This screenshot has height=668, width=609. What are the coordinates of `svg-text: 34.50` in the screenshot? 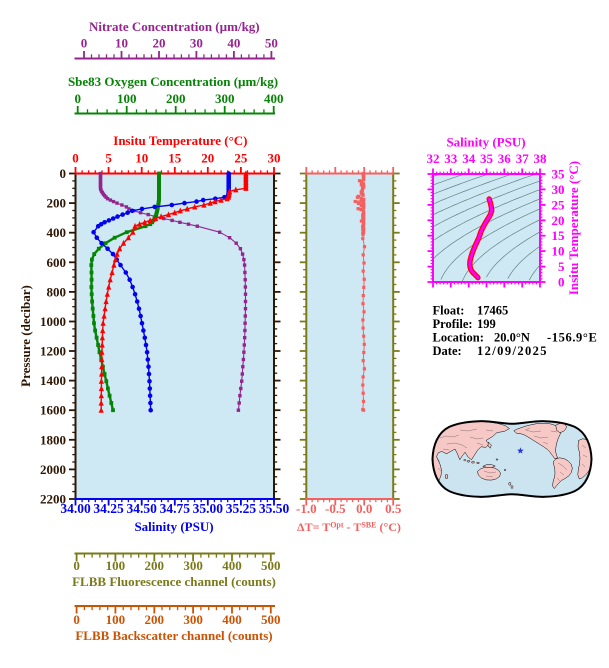 It's located at (142, 508).